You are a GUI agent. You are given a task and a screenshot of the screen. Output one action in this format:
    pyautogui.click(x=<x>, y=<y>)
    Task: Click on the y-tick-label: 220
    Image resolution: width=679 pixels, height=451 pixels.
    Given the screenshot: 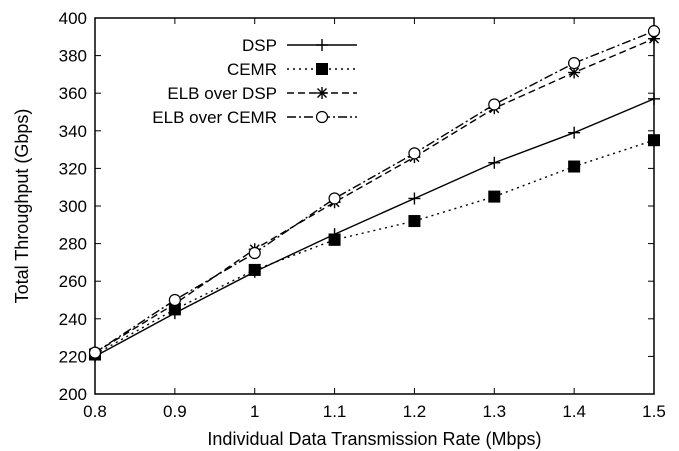 What is the action you would take?
    pyautogui.click(x=73, y=356)
    